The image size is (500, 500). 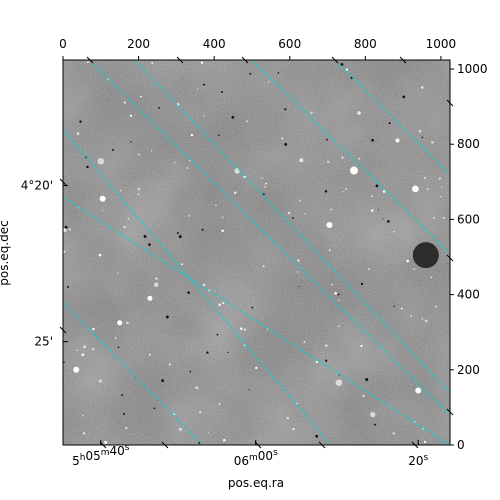 I want to click on dec-tick-label: 4°20', so click(x=37, y=186).